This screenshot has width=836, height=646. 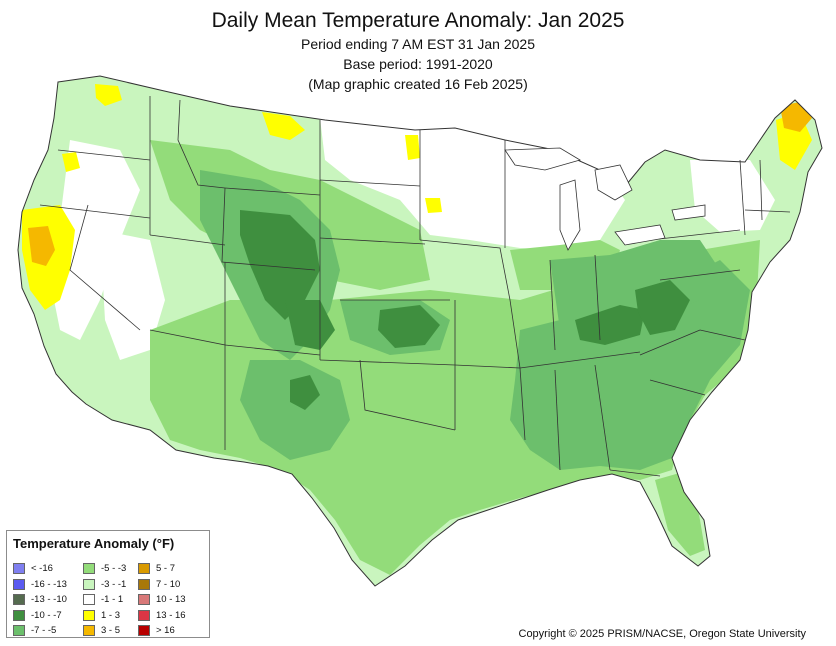 I want to click on legend-item: 10 - 13, so click(x=162, y=600).